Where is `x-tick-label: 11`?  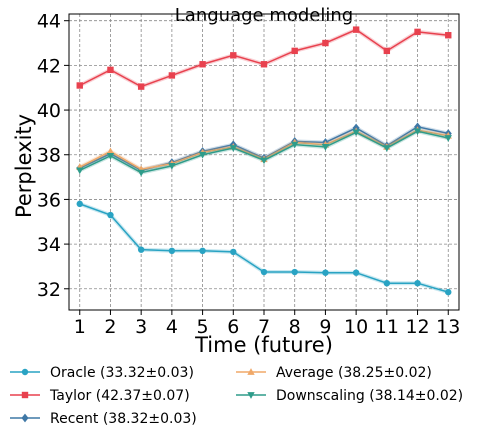 x-tick-label: 11 is located at coordinates (387, 327).